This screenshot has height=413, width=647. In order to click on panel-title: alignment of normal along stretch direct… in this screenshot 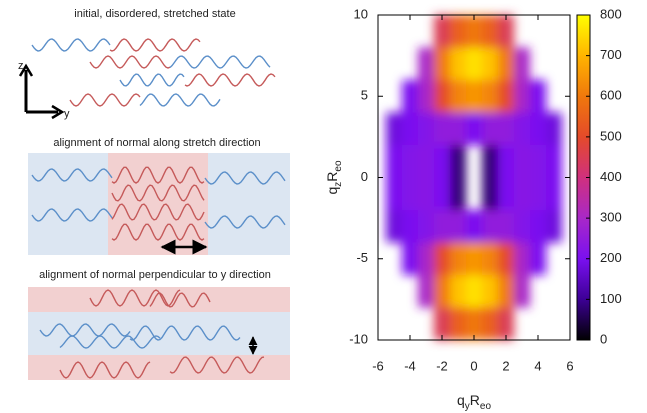, I will do `click(156, 143)`.